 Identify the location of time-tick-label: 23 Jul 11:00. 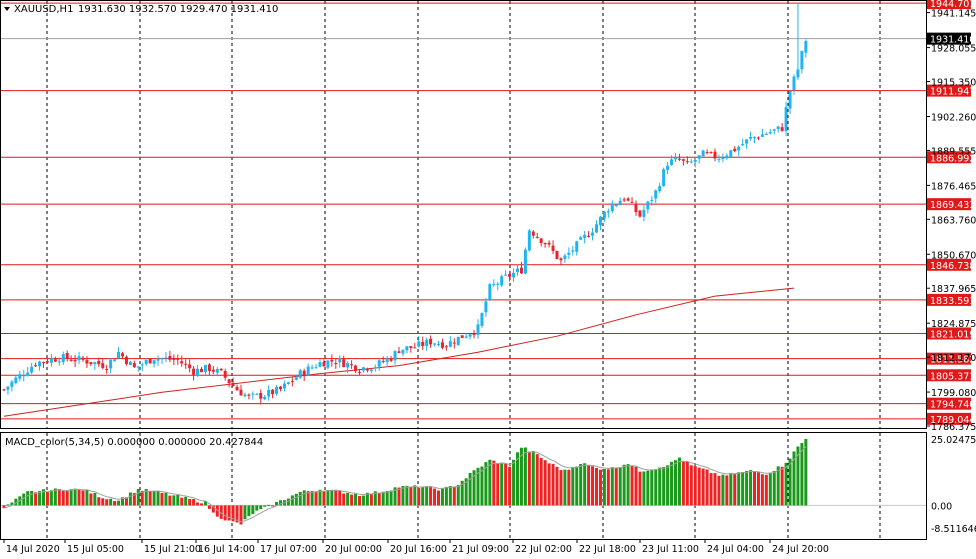
(670, 549).